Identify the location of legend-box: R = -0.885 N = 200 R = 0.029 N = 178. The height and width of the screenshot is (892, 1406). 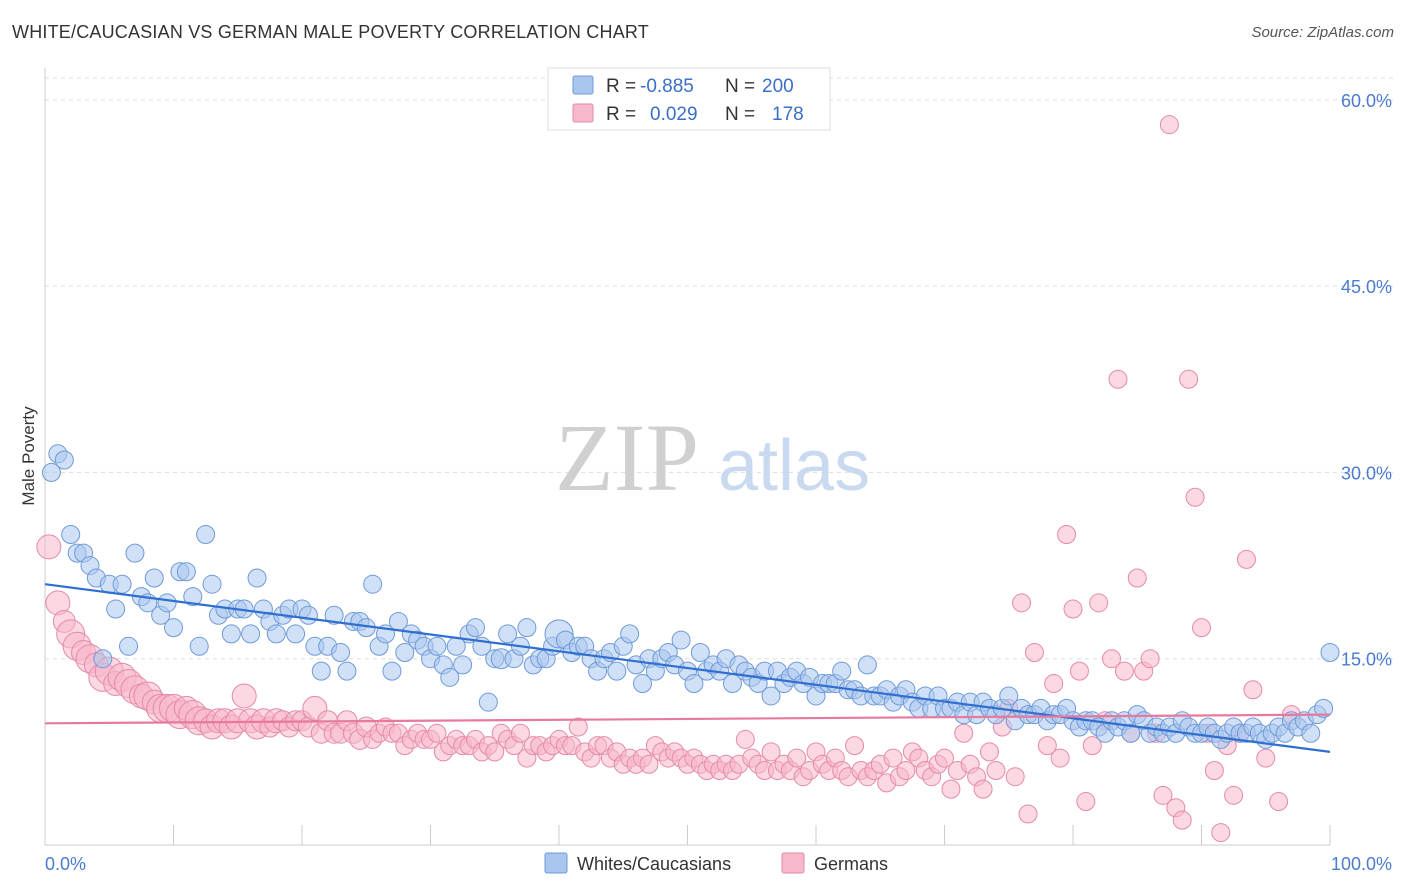
(689, 99).